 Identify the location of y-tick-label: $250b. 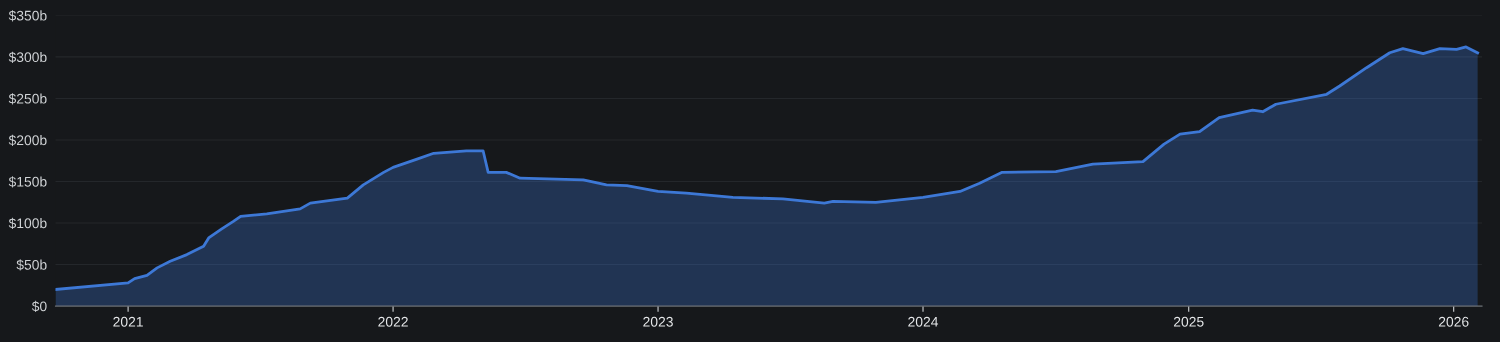
(27, 99).